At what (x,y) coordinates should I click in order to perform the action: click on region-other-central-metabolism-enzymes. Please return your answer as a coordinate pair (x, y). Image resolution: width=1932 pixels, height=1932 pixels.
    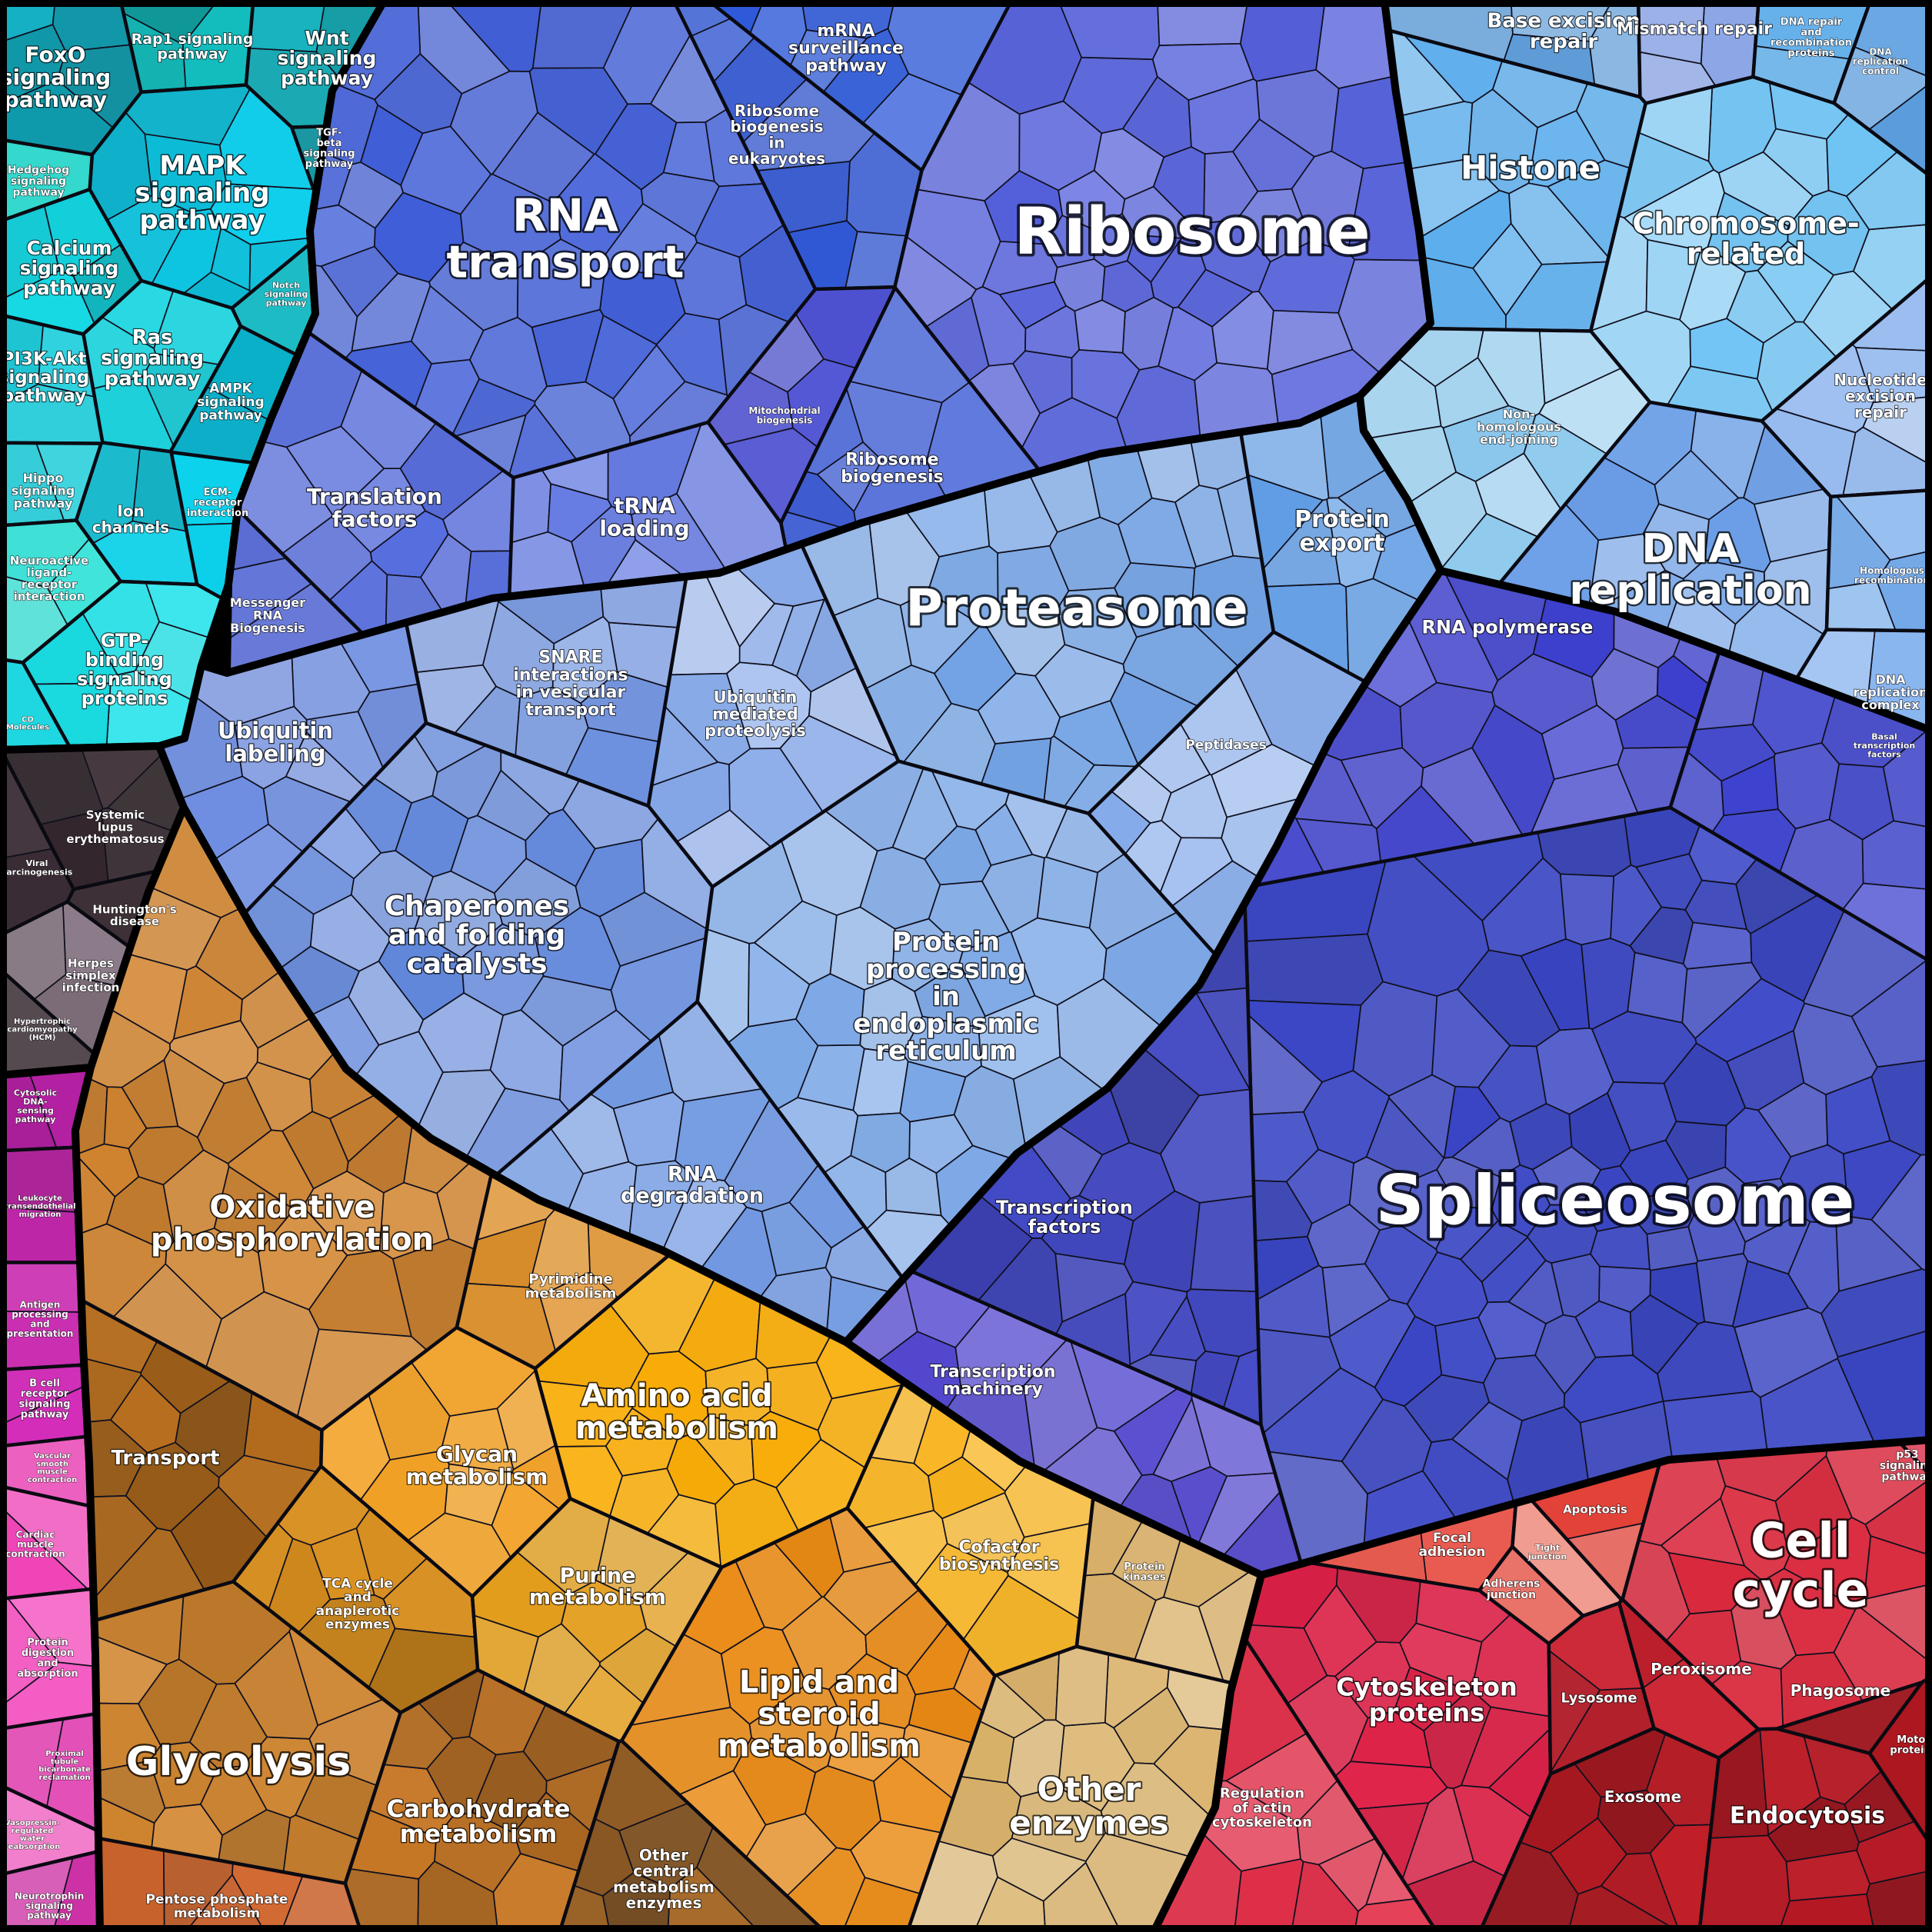
    Looking at the image, I should click on (693, 1835).